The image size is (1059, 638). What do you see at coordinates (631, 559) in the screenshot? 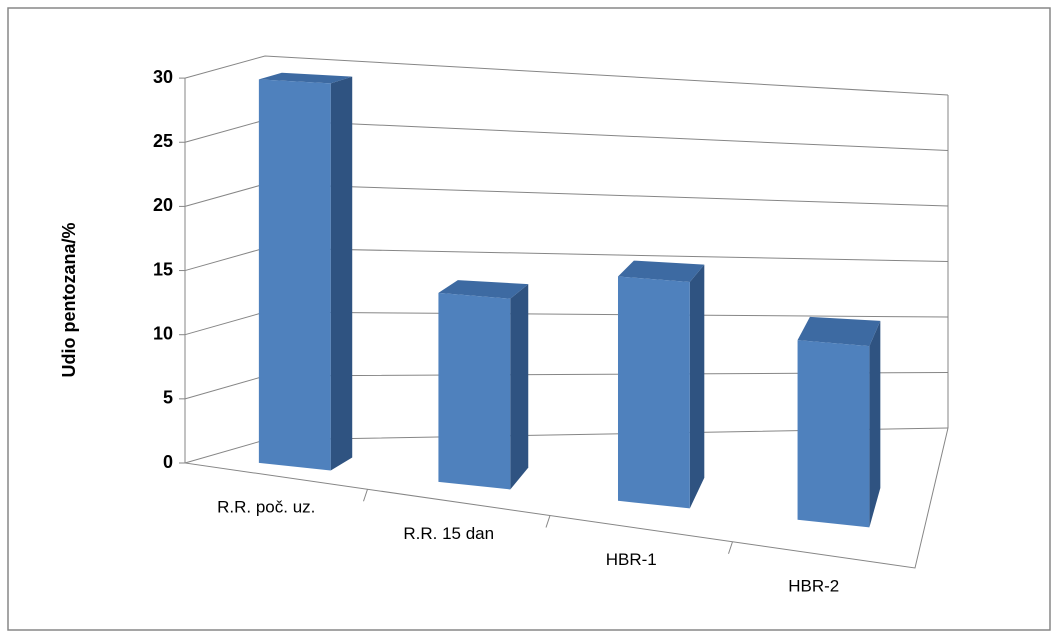
I see `x-tick-label: HBR-1` at bounding box center [631, 559].